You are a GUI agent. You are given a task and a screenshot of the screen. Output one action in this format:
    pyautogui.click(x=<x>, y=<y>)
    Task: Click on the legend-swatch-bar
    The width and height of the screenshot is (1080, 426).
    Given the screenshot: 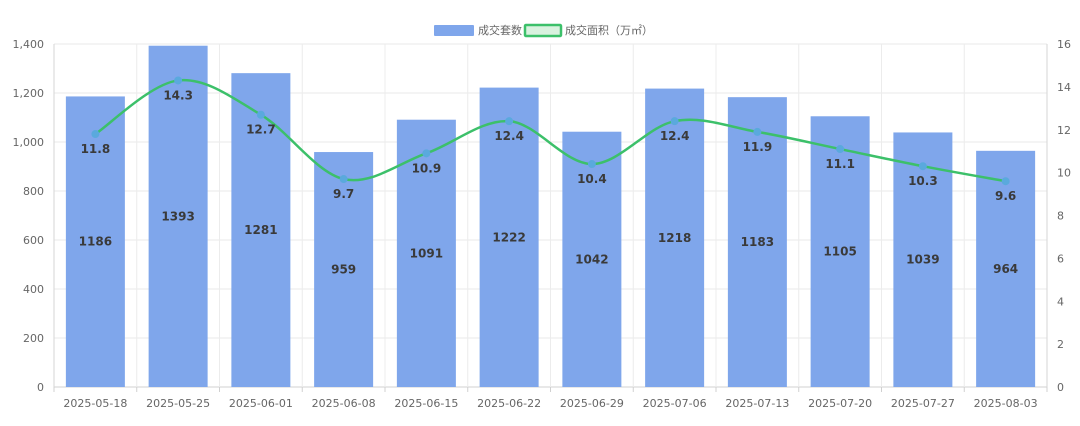 What is the action you would take?
    pyautogui.click(x=454, y=30)
    